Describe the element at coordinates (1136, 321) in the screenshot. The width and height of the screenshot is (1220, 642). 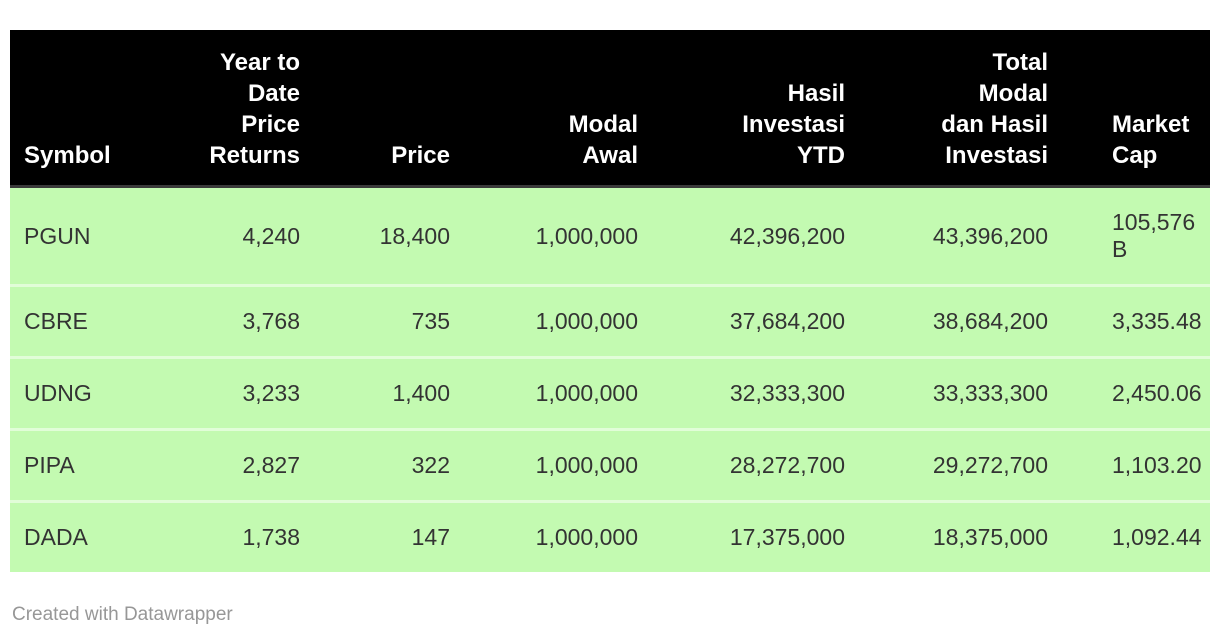
I see `table-cell: 3,335.48` at that location.